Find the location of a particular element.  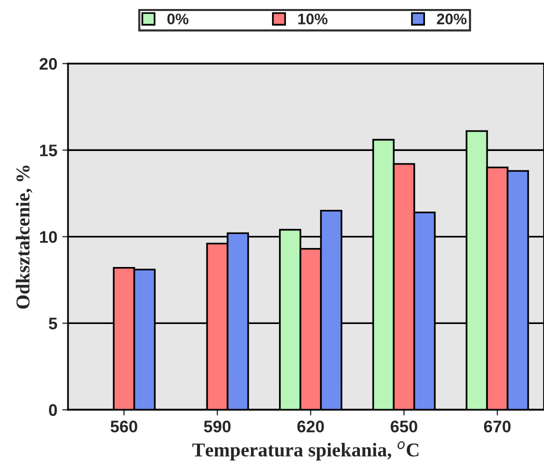

legend-label: 0% is located at coordinates (177, 19).